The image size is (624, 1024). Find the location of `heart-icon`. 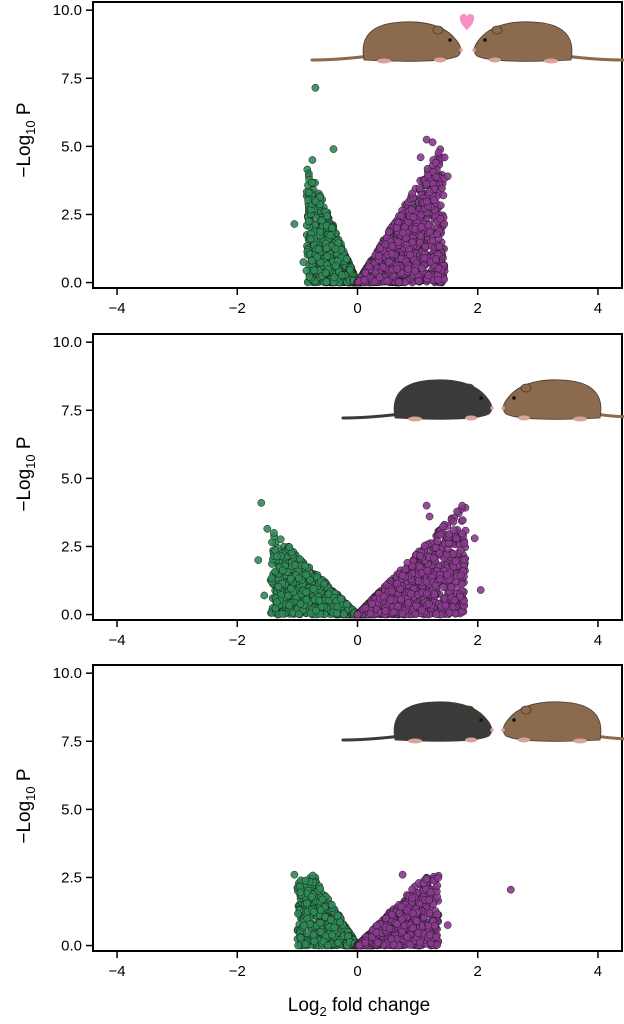

heart-icon is located at coordinates (467, 22).